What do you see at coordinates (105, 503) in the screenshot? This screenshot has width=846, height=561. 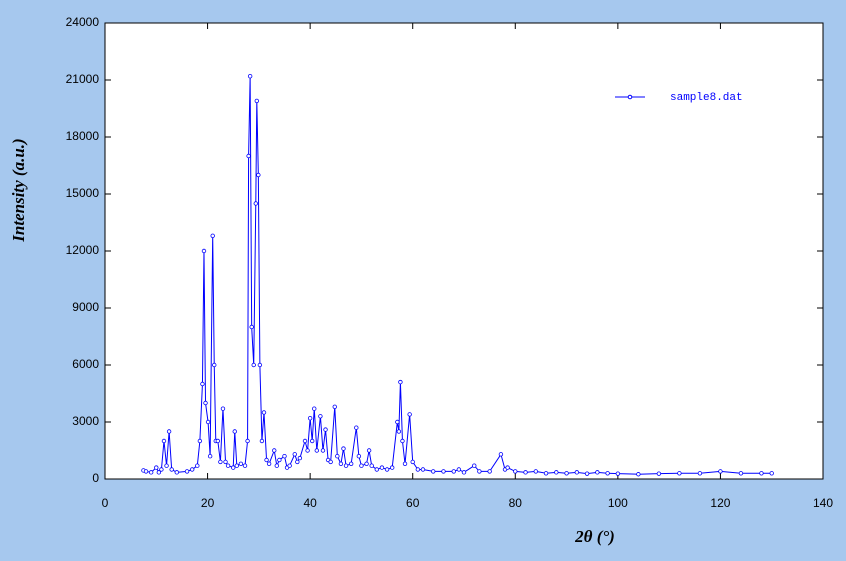 I see `x-tick-label: 0` at bounding box center [105, 503].